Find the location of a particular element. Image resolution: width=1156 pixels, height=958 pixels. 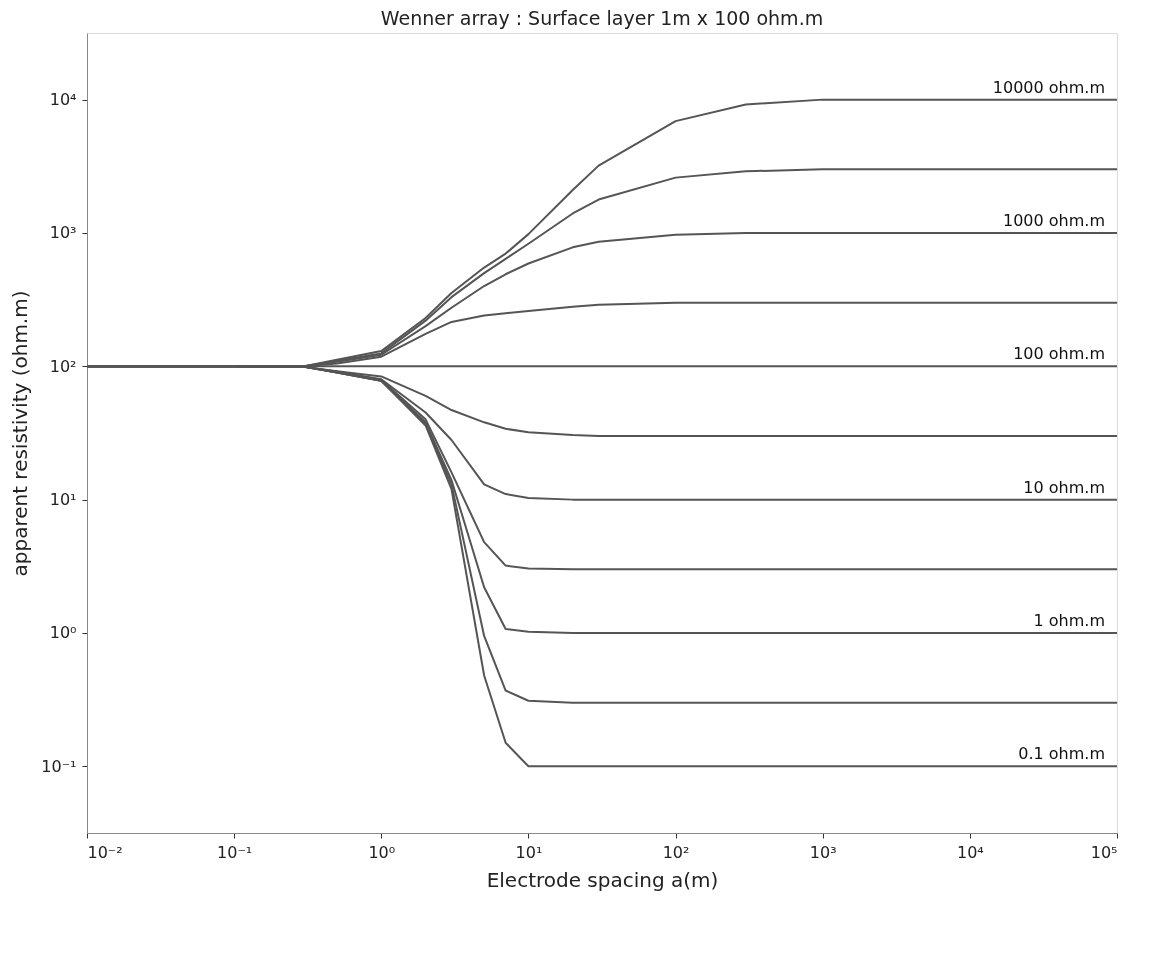

x-tick-label: 10¹ is located at coordinates (529, 852).